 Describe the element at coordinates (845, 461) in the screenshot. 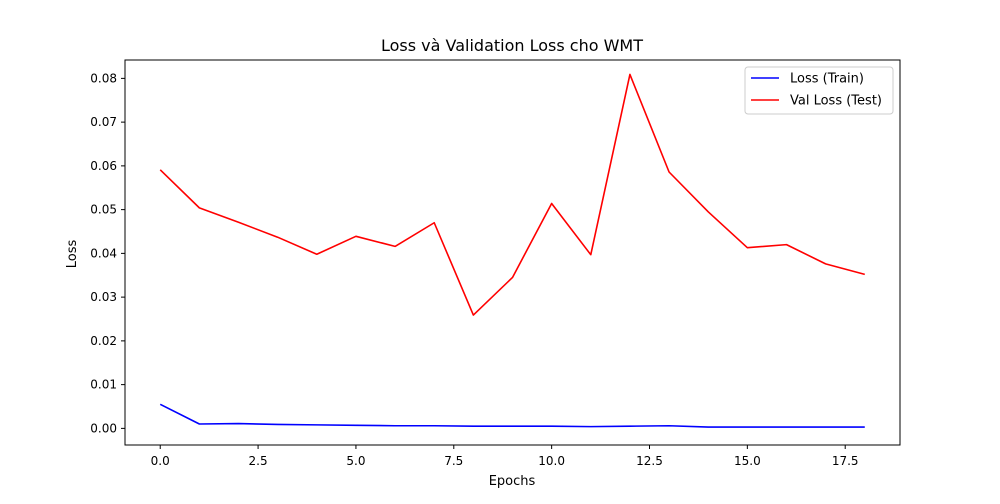

I see `x-tick-label: 17.5` at that location.